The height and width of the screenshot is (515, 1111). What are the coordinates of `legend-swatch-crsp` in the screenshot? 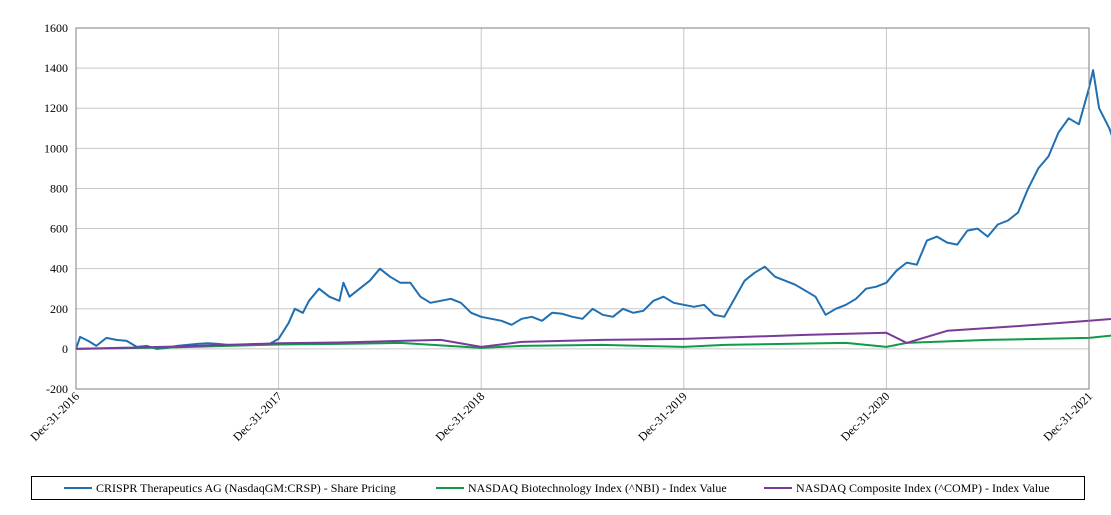 It's located at (78, 488).